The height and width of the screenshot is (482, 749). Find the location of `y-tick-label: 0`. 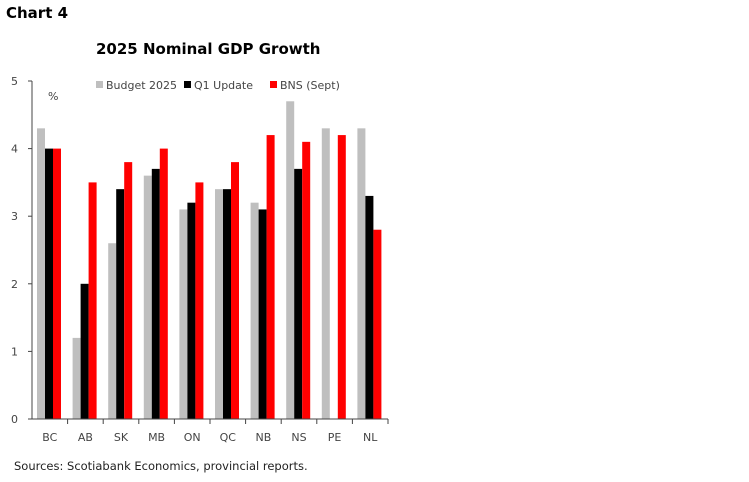

y-tick-label: 0 is located at coordinates (14, 419).